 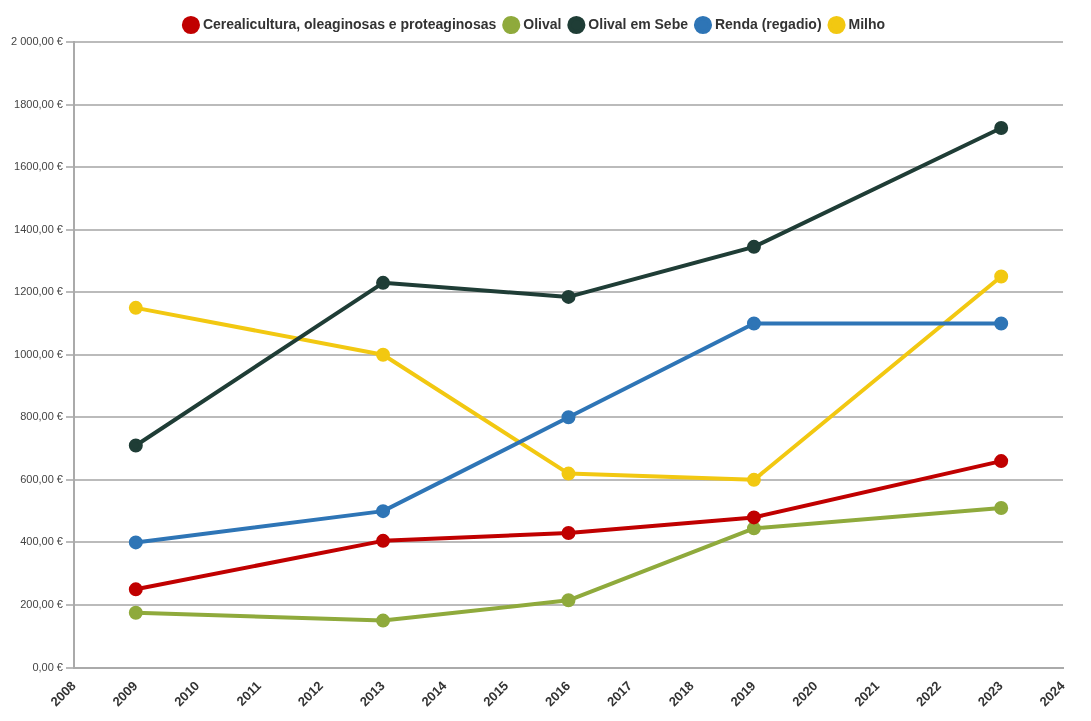 What do you see at coordinates (638, 23) in the screenshot?
I see `legend-label: Olival em Sebe` at bounding box center [638, 23].